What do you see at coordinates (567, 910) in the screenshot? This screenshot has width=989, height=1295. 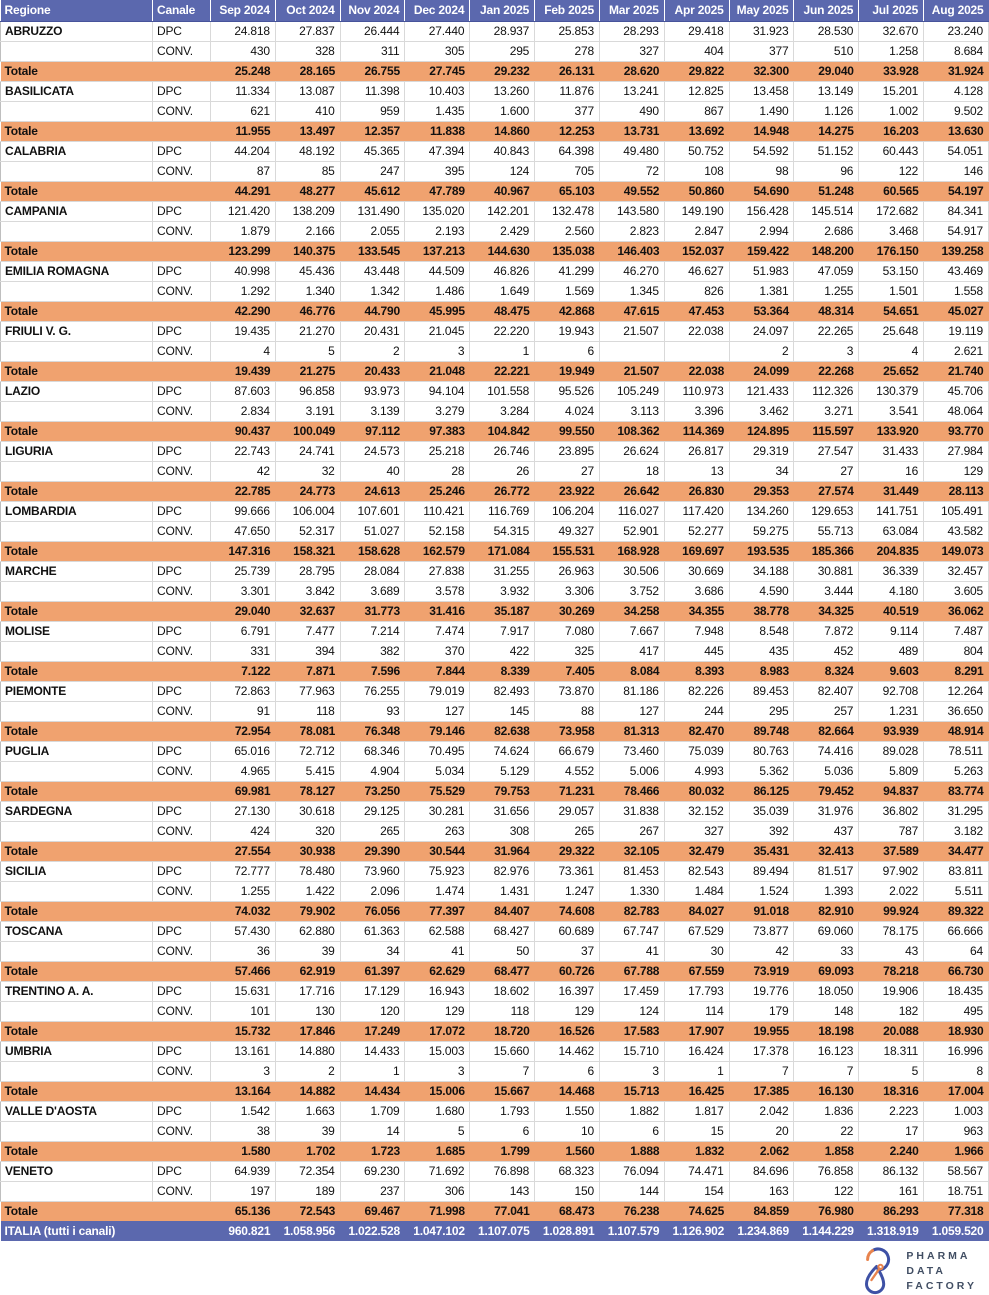 I see `totale-value-cell: 74.608` at bounding box center [567, 910].